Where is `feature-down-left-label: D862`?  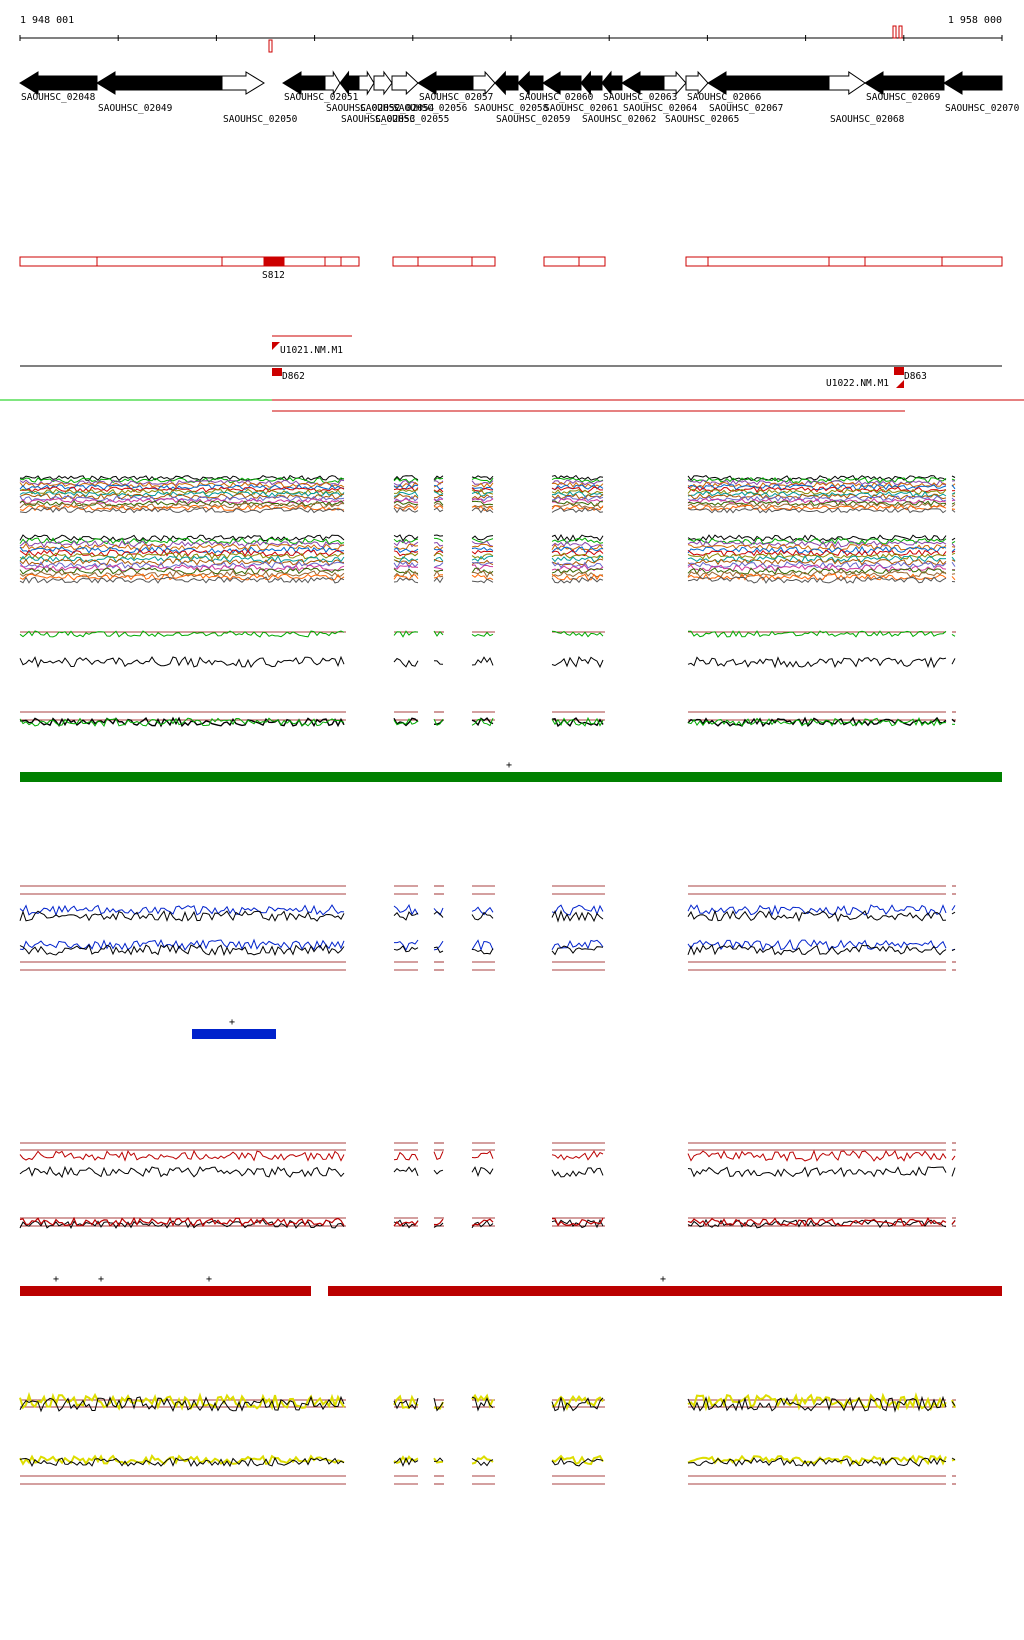
feature-down-left-label: D862 is located at coordinates (293, 376).